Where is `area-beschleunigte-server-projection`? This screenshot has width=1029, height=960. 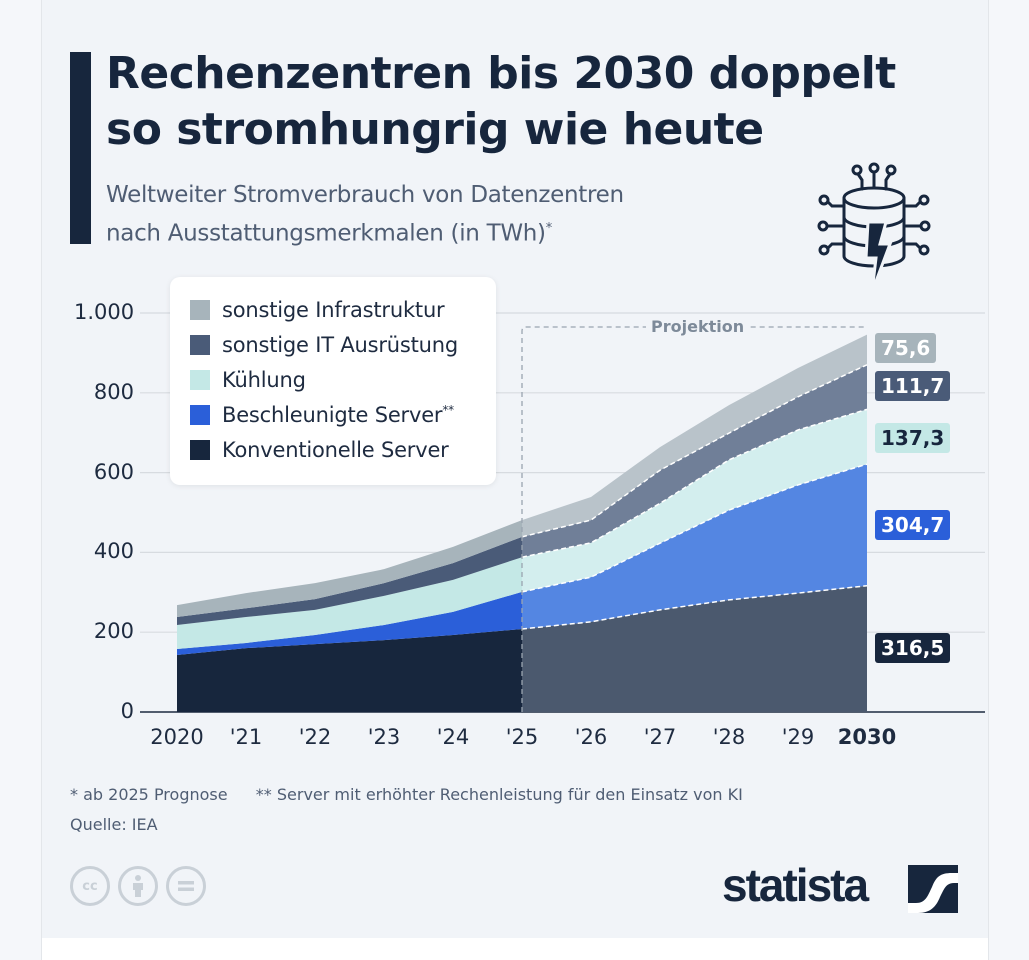 area-beschleunigte-server-projection is located at coordinates (694, 547).